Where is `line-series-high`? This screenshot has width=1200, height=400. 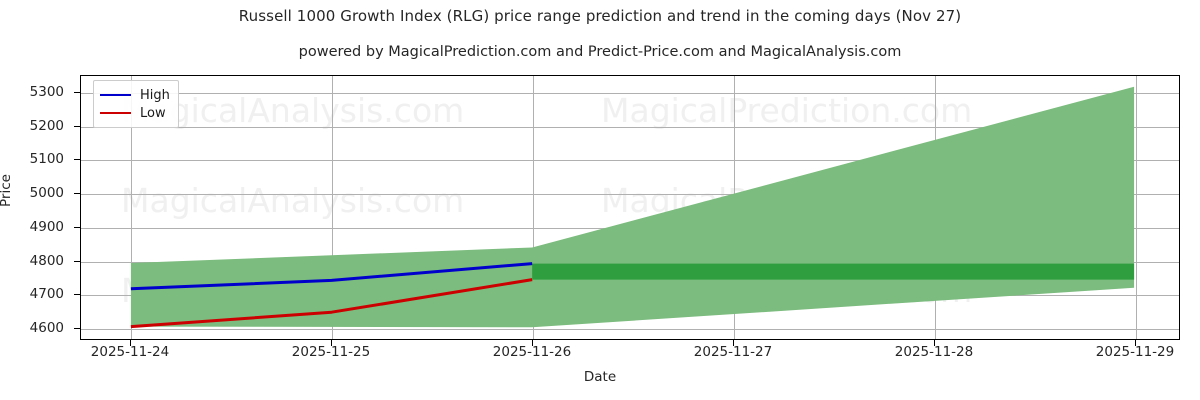 line-series-high is located at coordinates (331, 276).